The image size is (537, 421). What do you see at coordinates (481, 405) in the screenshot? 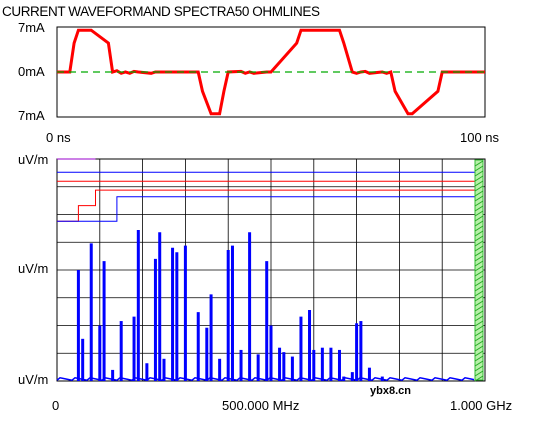
I see `bottom-x-tick-label: 1.000 GHz` at bounding box center [481, 405].